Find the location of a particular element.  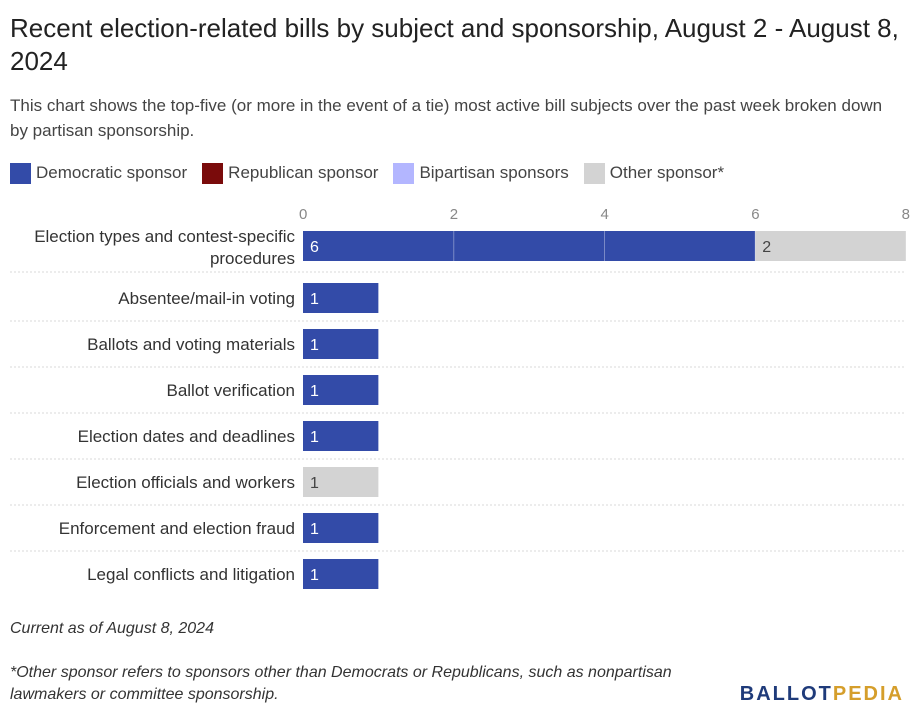

x-tick-label: 4 is located at coordinates (605, 214).